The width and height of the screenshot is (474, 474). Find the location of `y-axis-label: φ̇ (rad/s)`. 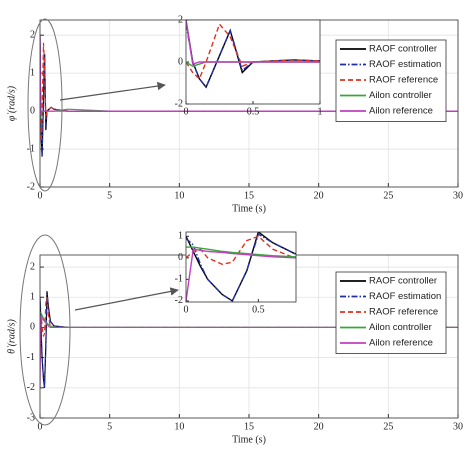

y-axis-label: φ̇ (rad/s) is located at coordinates (11, 103).